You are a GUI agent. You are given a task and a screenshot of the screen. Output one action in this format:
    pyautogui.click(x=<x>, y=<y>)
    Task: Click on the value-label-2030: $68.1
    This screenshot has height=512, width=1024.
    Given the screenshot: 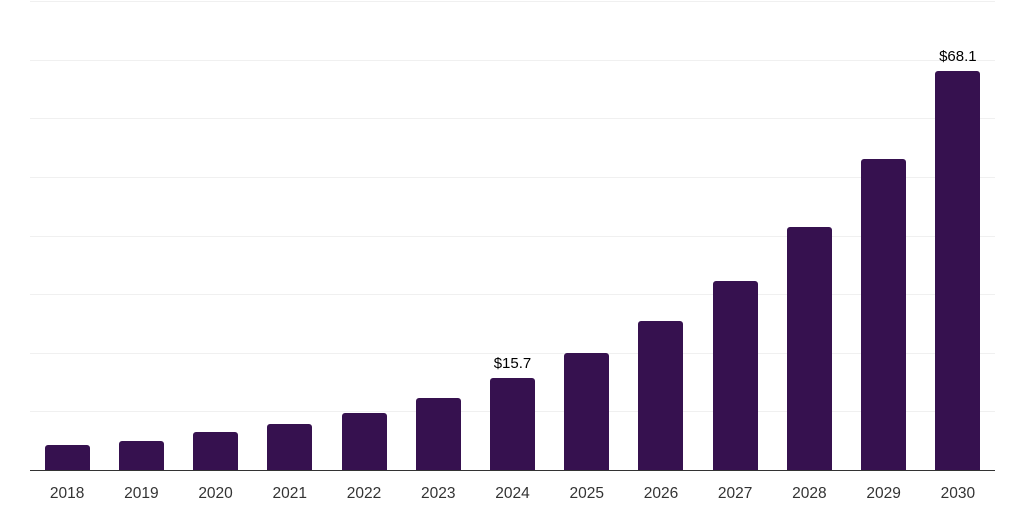 What is the action you would take?
    pyautogui.click(x=958, y=56)
    